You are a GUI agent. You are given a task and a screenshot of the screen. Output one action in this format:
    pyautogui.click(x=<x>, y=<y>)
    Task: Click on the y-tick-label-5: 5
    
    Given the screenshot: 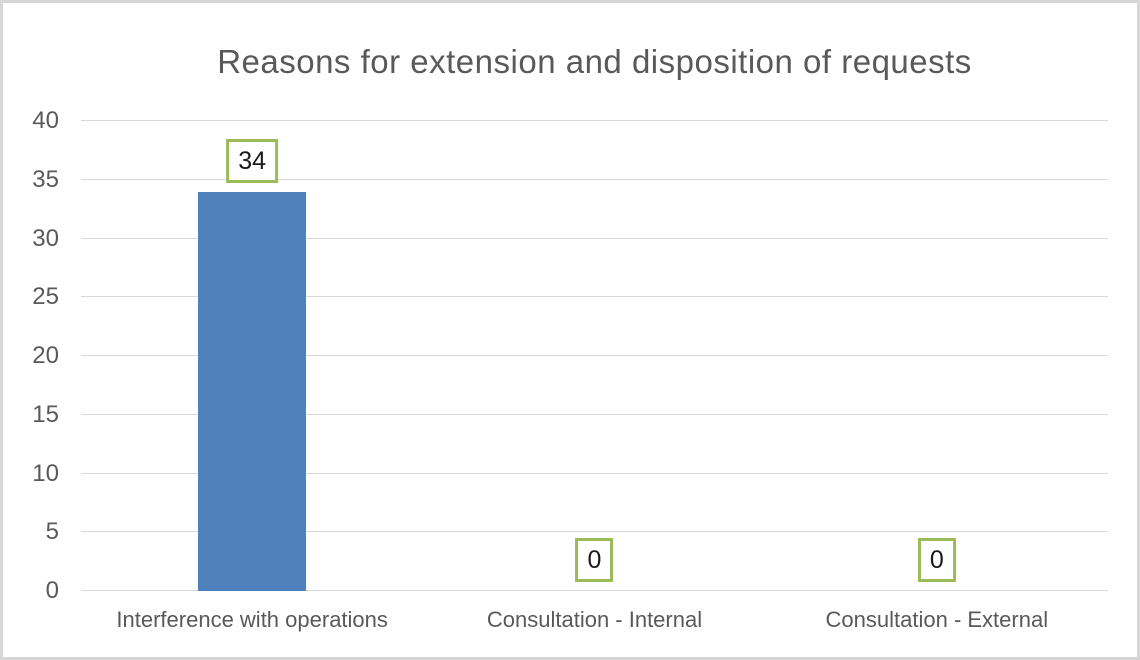 What is the action you would take?
    pyautogui.click(x=52, y=532)
    